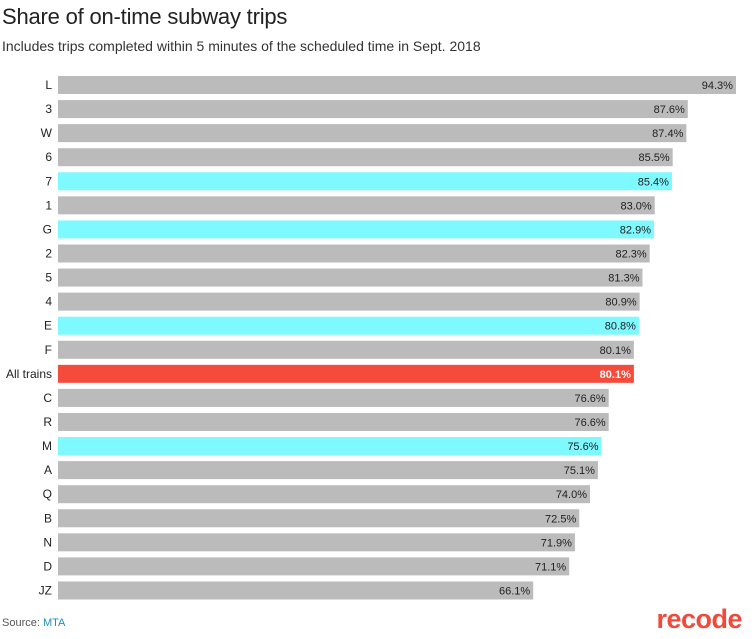  I want to click on category-label-2: 2, so click(48, 253).